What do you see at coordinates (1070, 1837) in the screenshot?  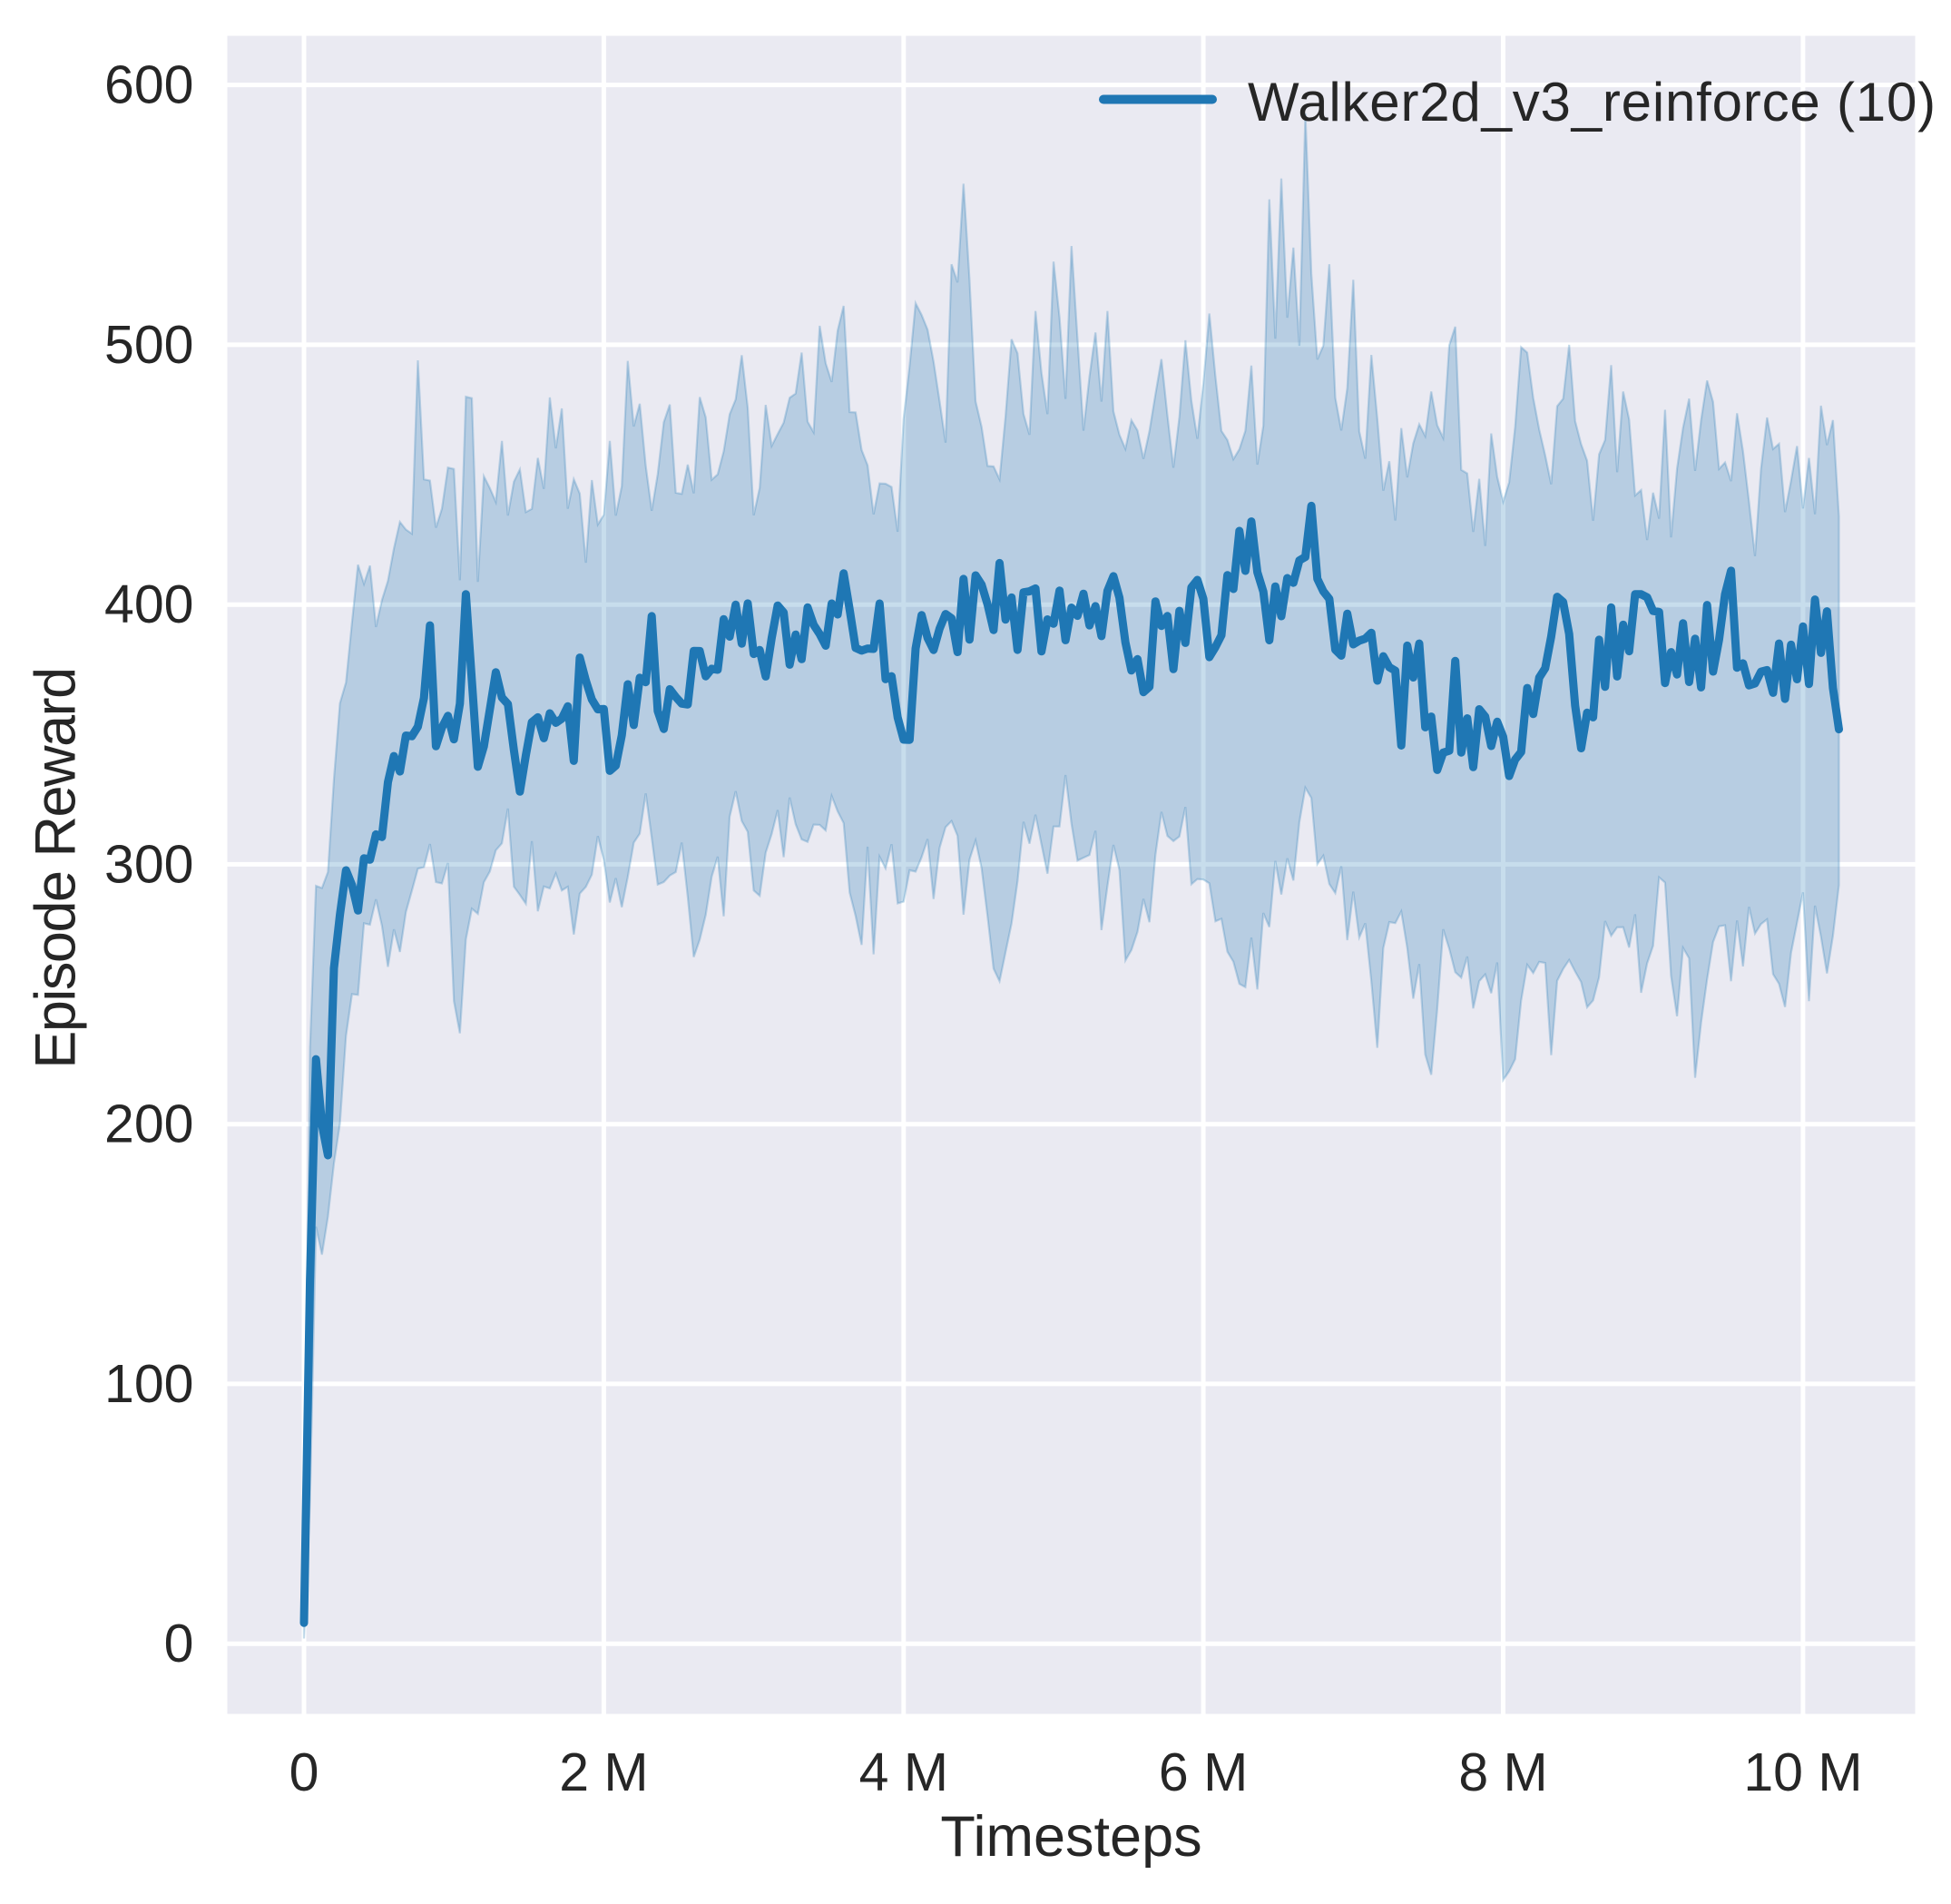 I see `svg-text: Timesteps` at bounding box center [1070, 1837].